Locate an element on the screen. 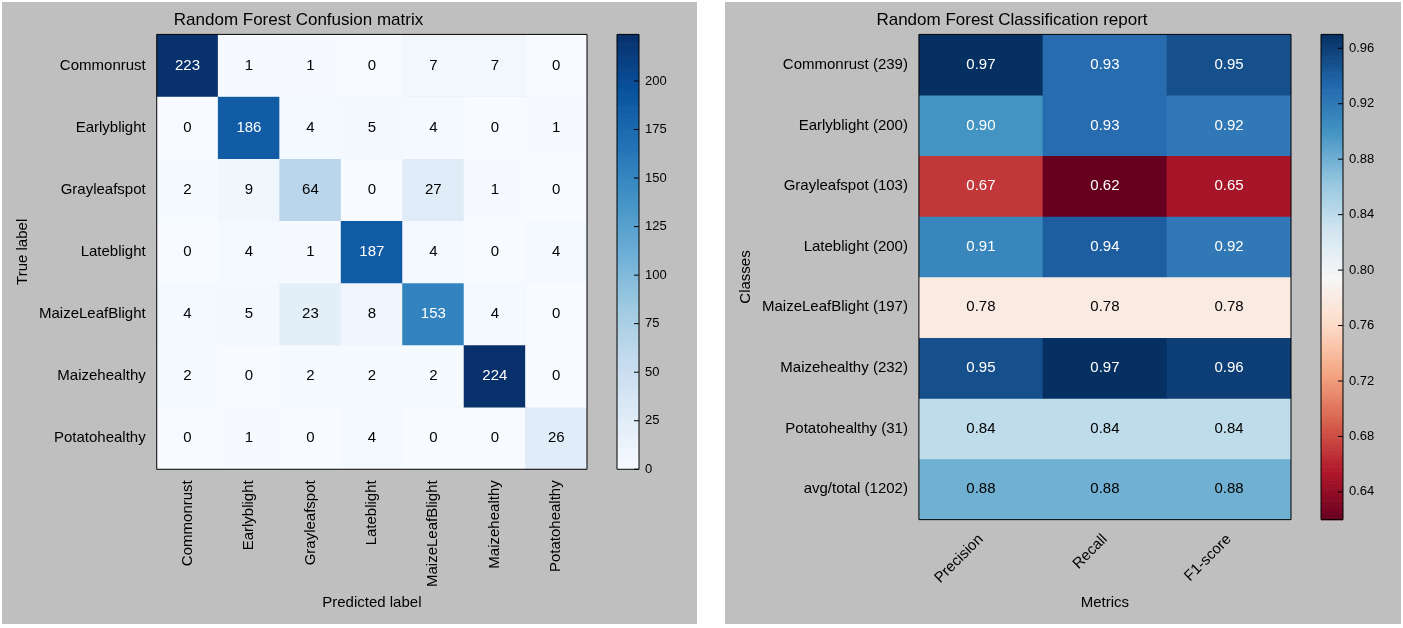  data-label: 0.90 is located at coordinates (981, 124).